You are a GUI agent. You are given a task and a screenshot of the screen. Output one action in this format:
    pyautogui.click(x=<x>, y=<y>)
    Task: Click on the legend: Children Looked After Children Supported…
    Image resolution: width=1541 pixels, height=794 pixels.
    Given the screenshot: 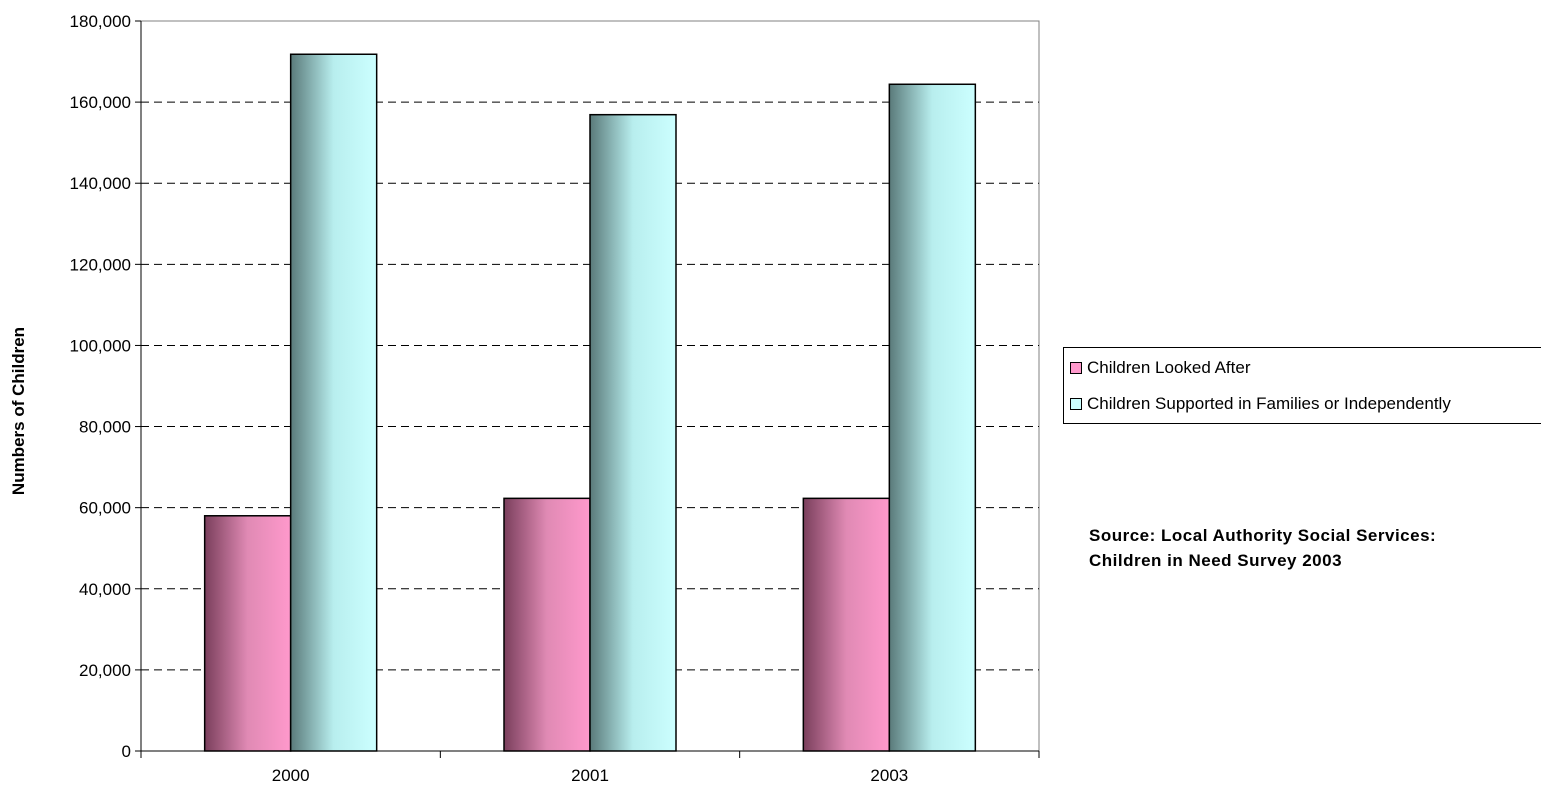 What is the action you would take?
    pyautogui.click(x=1302, y=385)
    